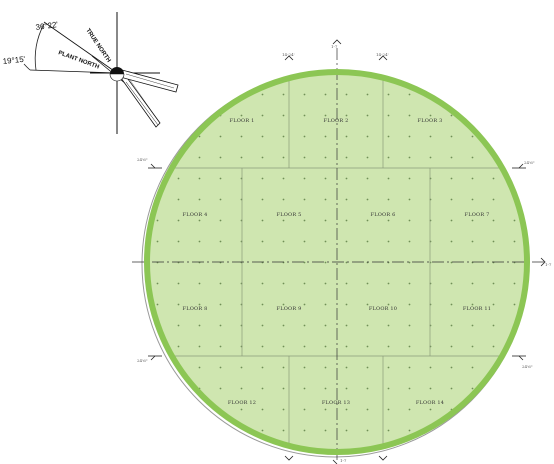  Describe the element at coordinates (47, 26) in the screenshot. I see `compass-angle-top: 36°22'` at that location.